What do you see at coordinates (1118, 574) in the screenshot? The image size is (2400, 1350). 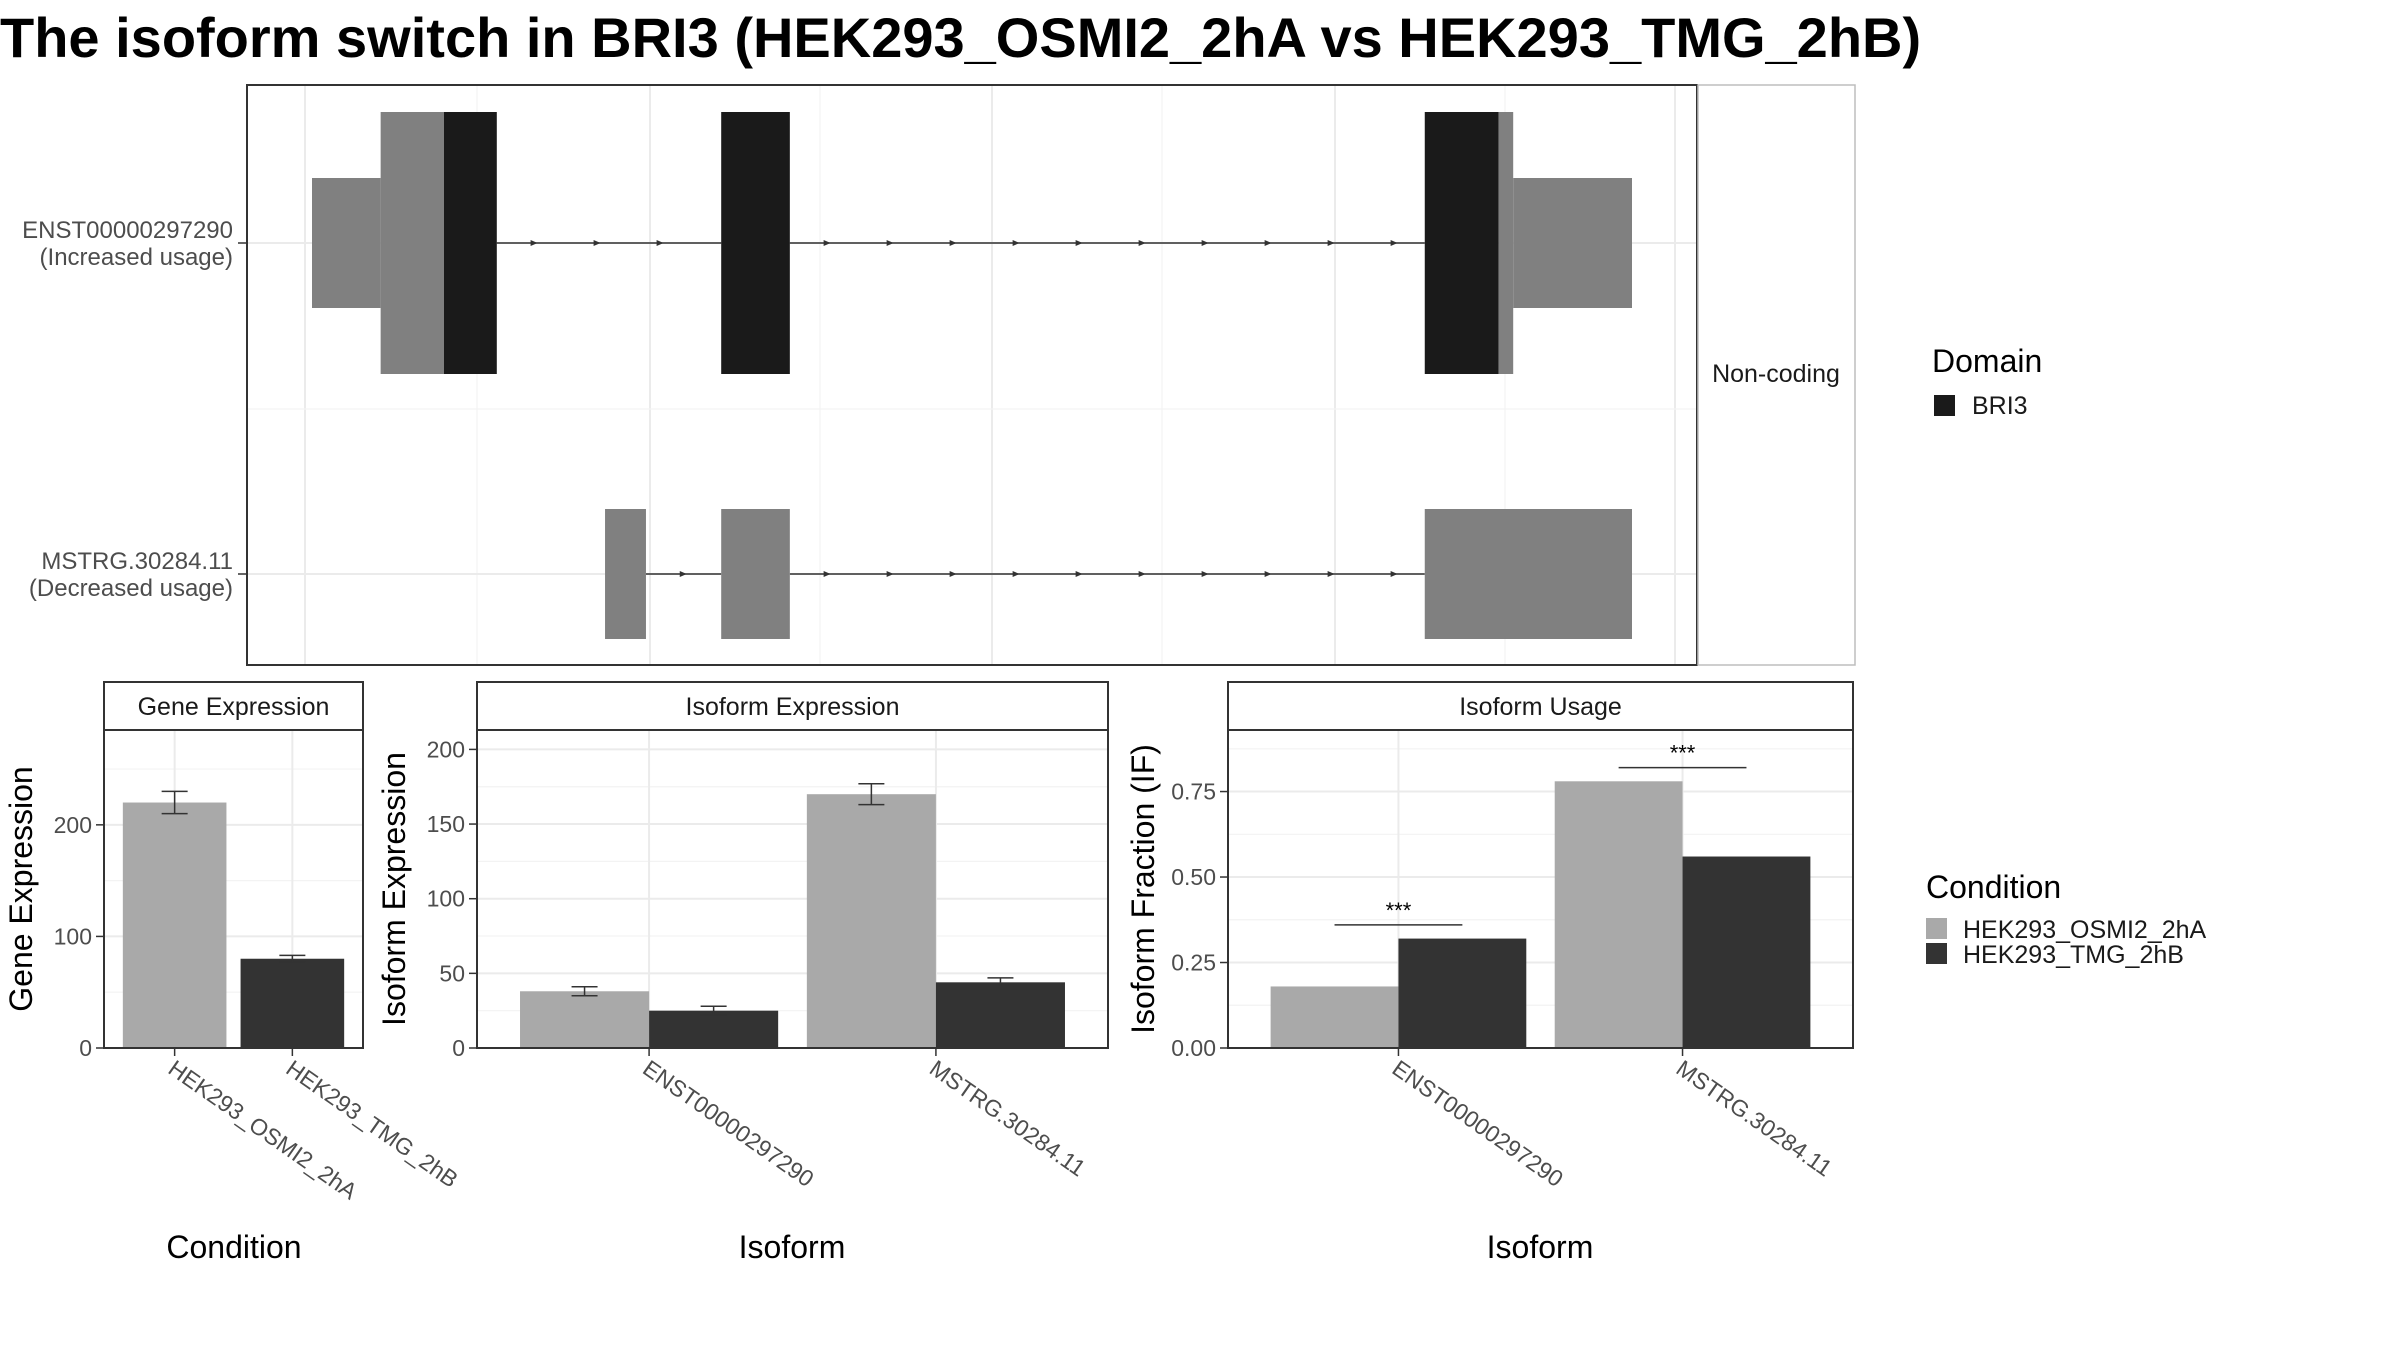 I see `transcript-MSTRG.30284.11` at bounding box center [1118, 574].